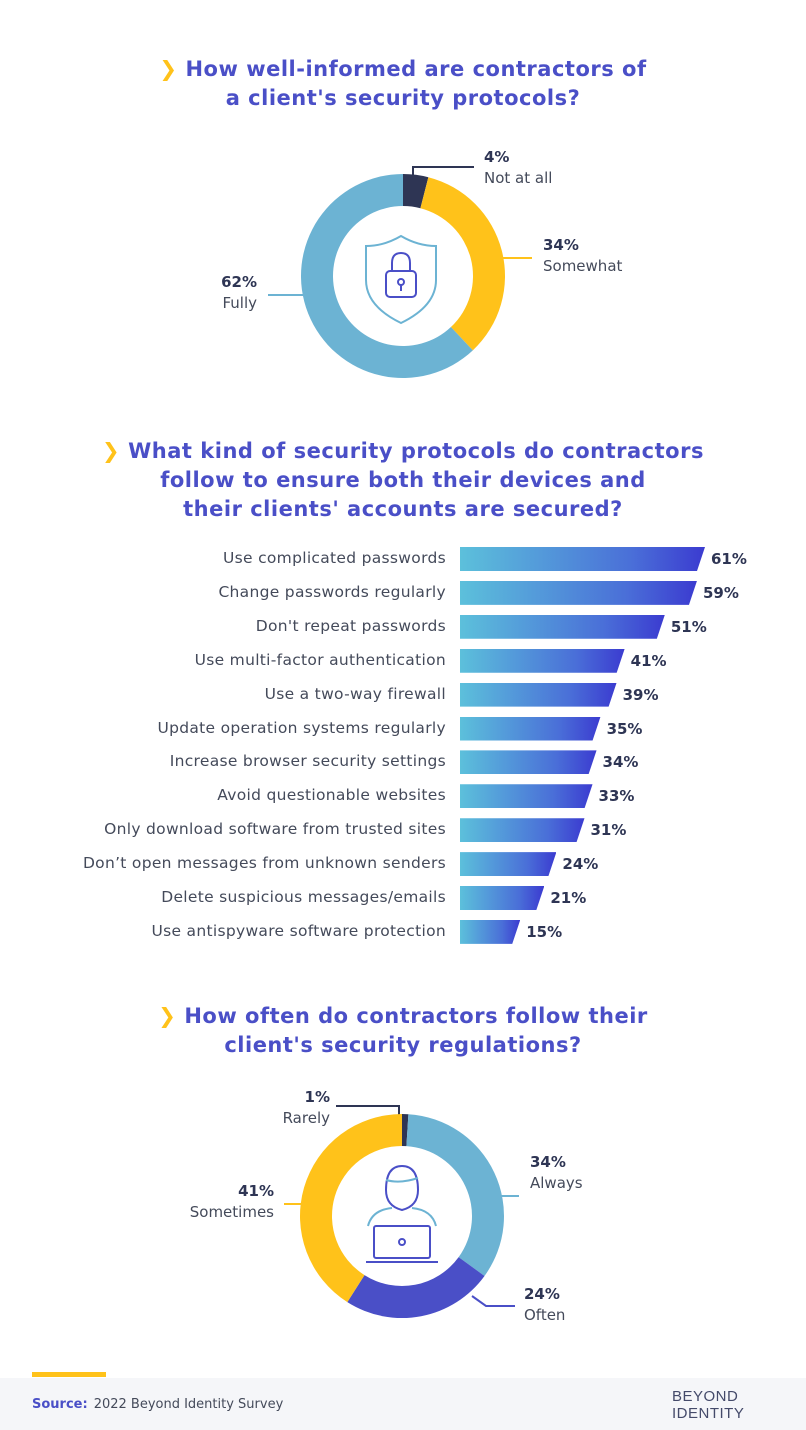 This screenshot has width=806, height=1430. I want to click on source-label: Source:, so click(60, 1404).